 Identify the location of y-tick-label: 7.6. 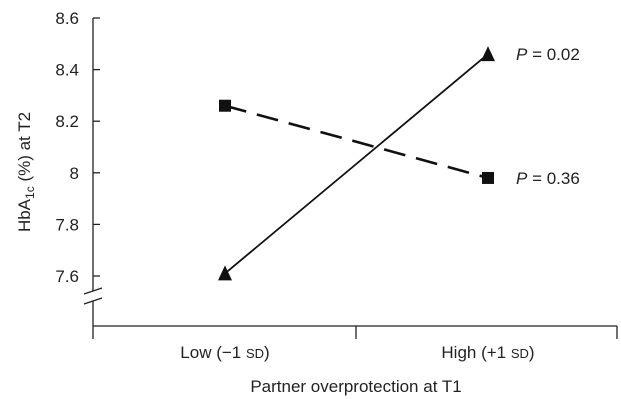
(67, 276).